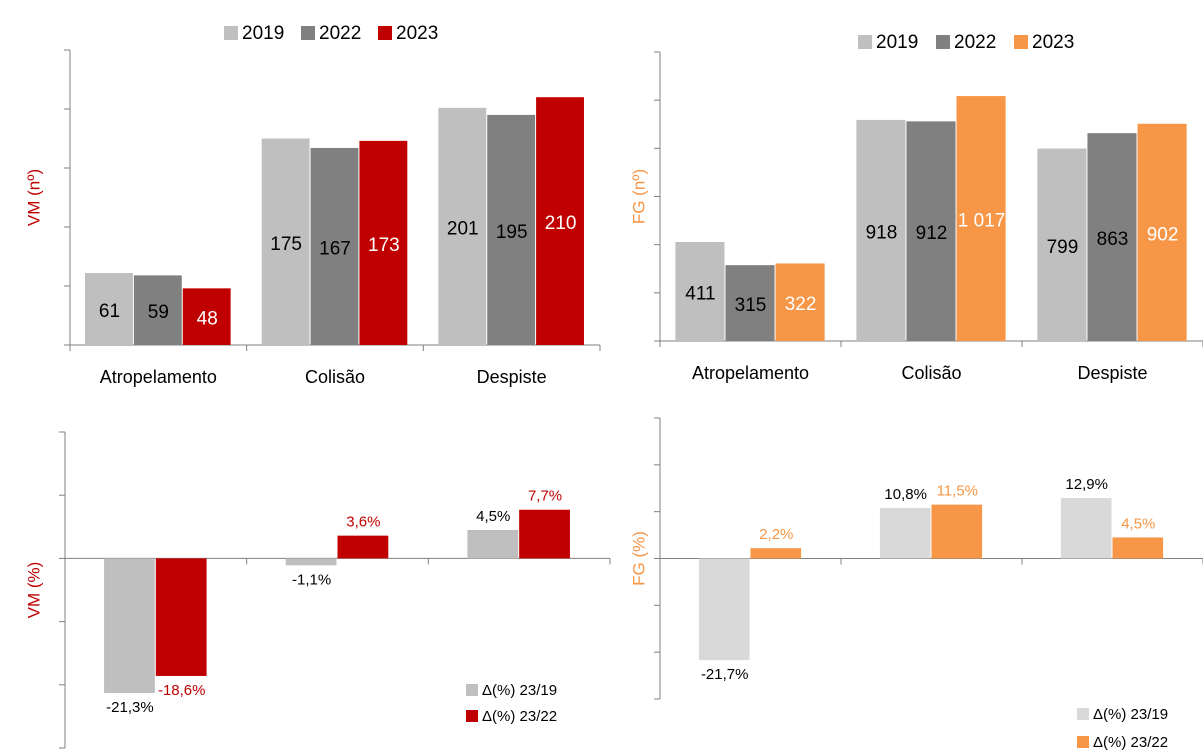 This screenshot has width=1203, height=751. Describe the element at coordinates (311, 579) in the screenshot. I see `data-label: -1,1%` at that location.